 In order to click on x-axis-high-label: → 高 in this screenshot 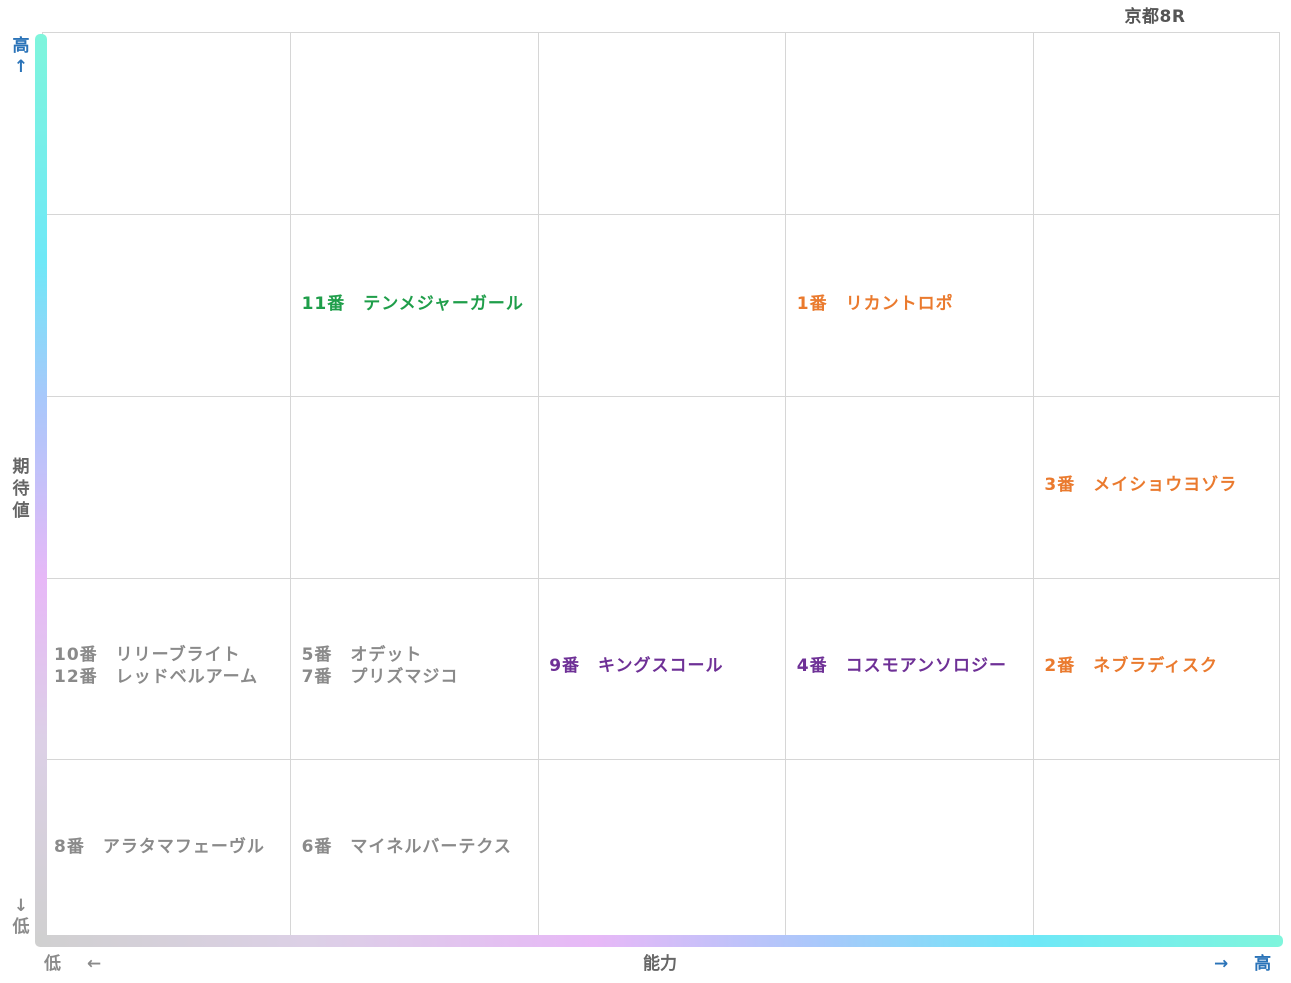, I will do `click(1242, 964)`.